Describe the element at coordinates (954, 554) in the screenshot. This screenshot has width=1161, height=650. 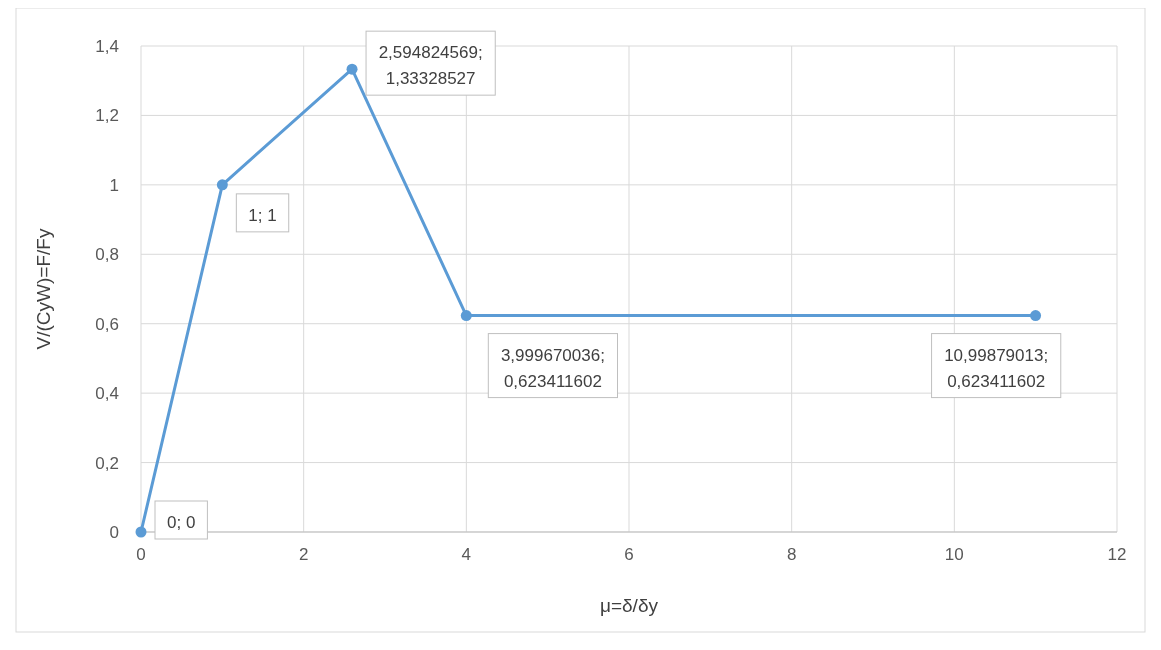
I see `x-tick-label: 10` at that location.